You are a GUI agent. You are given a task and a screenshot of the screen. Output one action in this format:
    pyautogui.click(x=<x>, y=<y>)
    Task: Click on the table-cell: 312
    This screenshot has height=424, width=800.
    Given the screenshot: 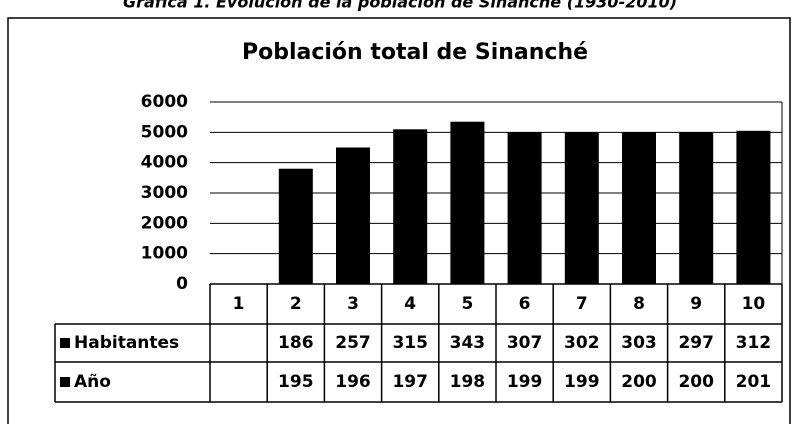 What is the action you would take?
    pyautogui.click(x=754, y=343)
    